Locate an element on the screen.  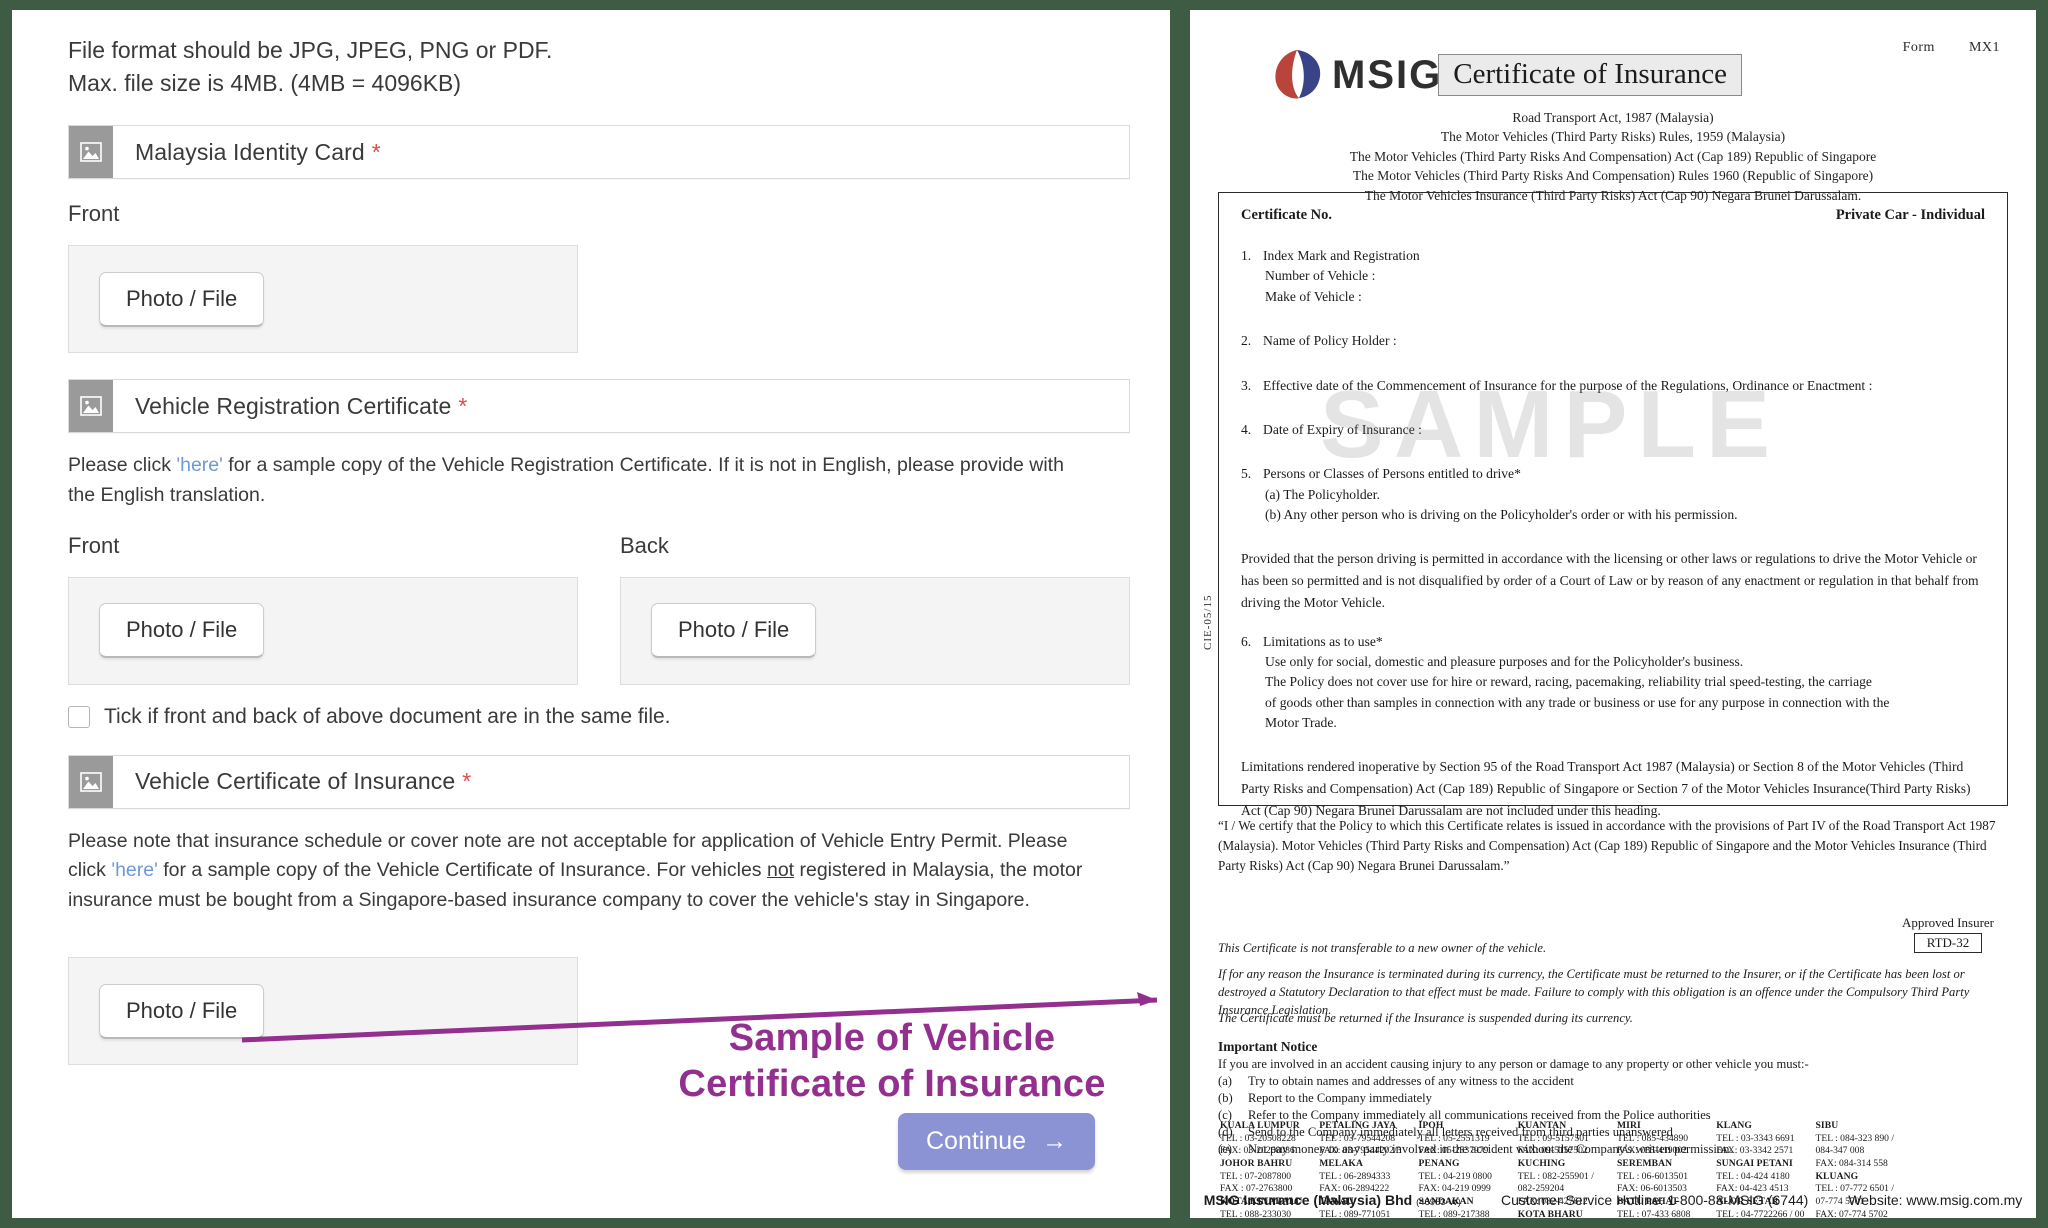
branch-contact-line: TEL : 03-3343 6691 is located at coordinates (1755, 1138).